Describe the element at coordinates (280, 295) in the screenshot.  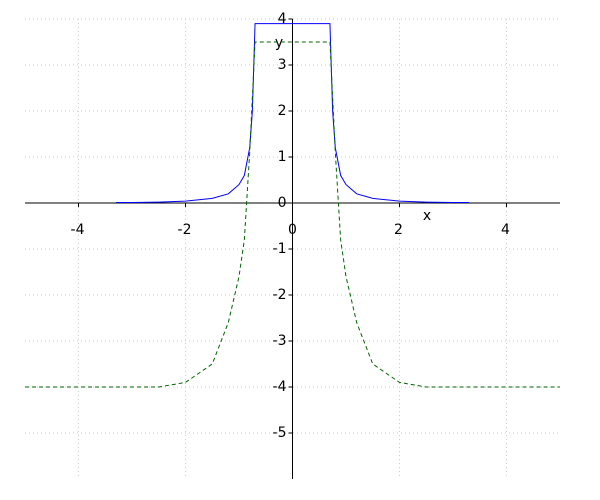
I see `y-tick-label: -2` at that location.